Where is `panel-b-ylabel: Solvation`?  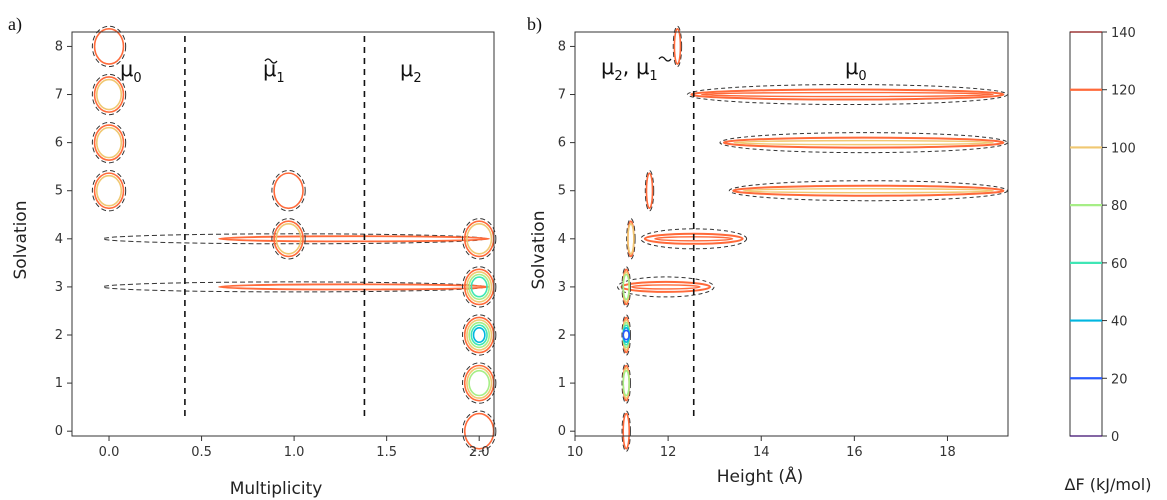 panel-b-ylabel: Solvation is located at coordinates (539, 250).